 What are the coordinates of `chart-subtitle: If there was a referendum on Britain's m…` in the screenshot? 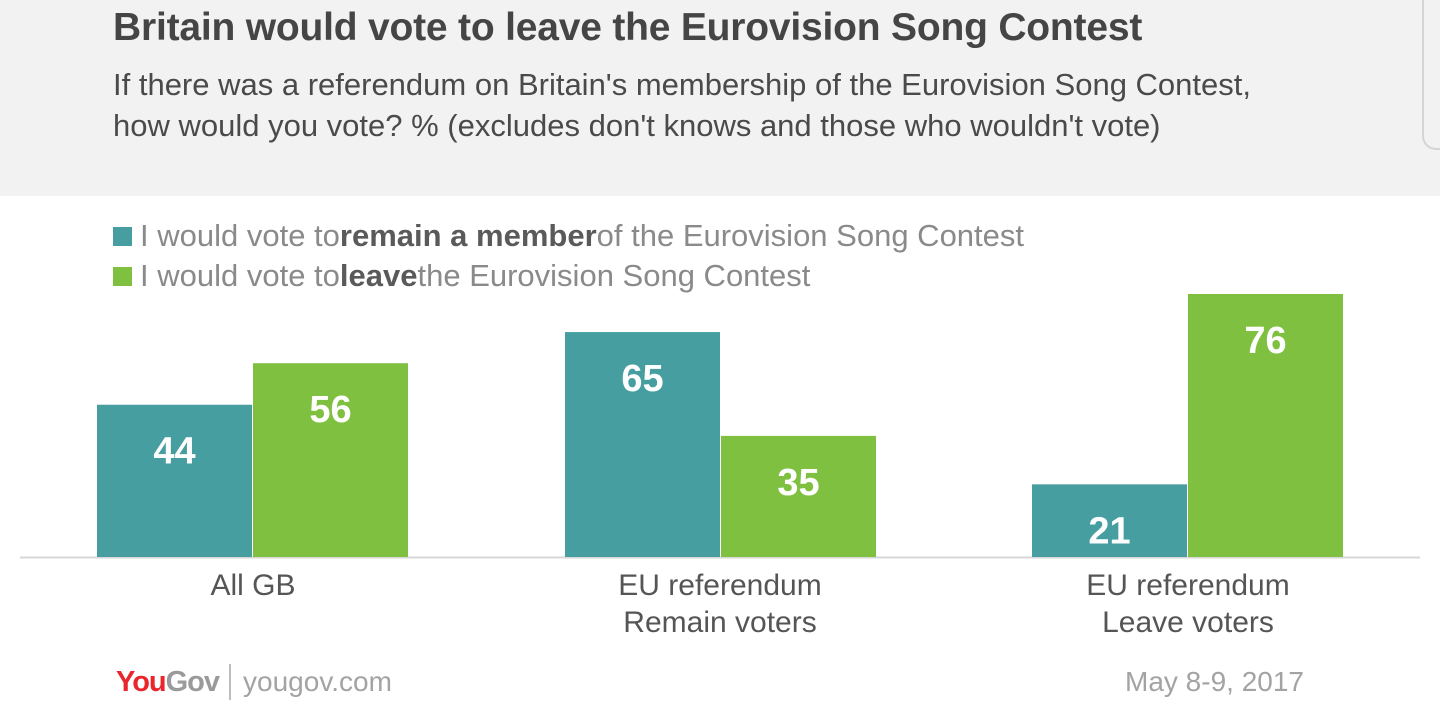 It's located at (682, 105).